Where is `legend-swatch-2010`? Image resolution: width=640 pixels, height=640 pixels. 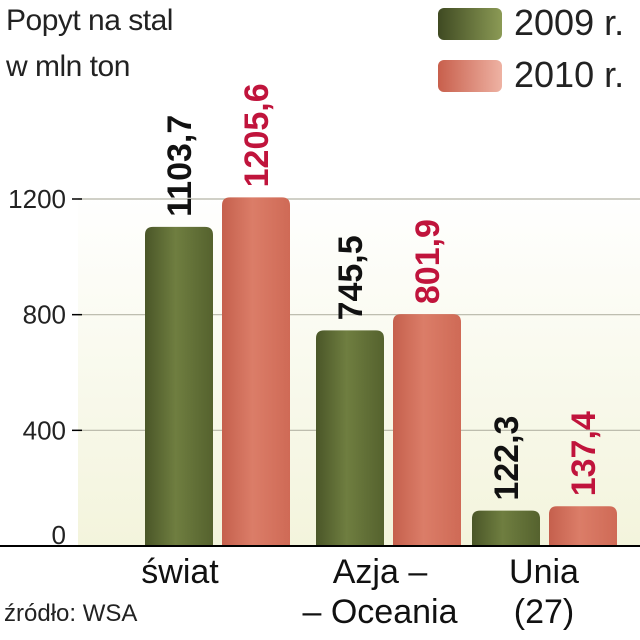 legend-swatch-2010 is located at coordinates (470, 76).